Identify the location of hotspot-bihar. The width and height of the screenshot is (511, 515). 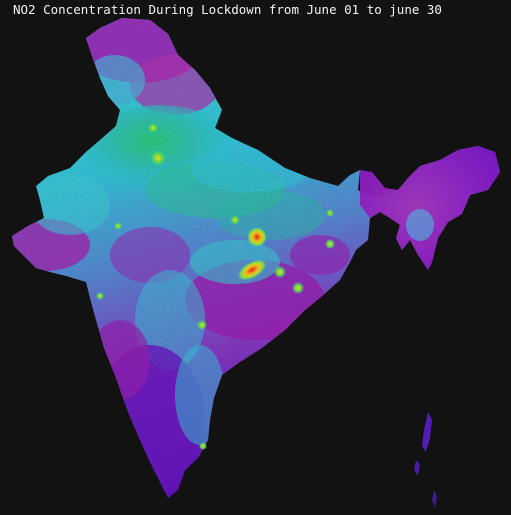
(330, 244).